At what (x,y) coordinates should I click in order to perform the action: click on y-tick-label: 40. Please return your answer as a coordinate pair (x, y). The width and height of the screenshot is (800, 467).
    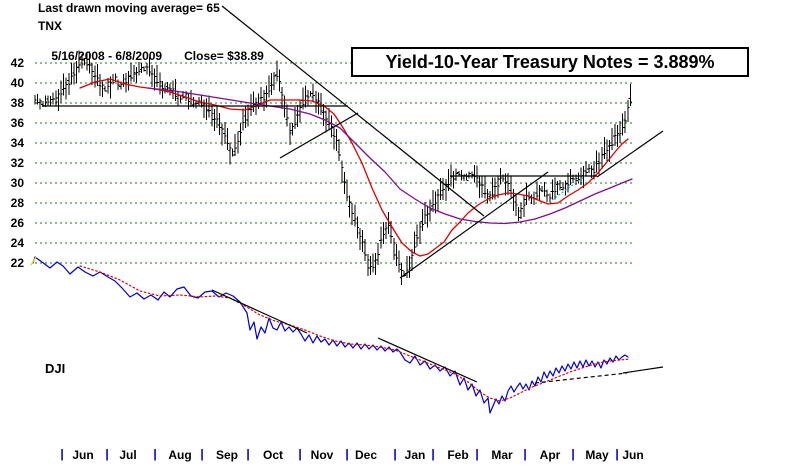
    Looking at the image, I should click on (17, 83).